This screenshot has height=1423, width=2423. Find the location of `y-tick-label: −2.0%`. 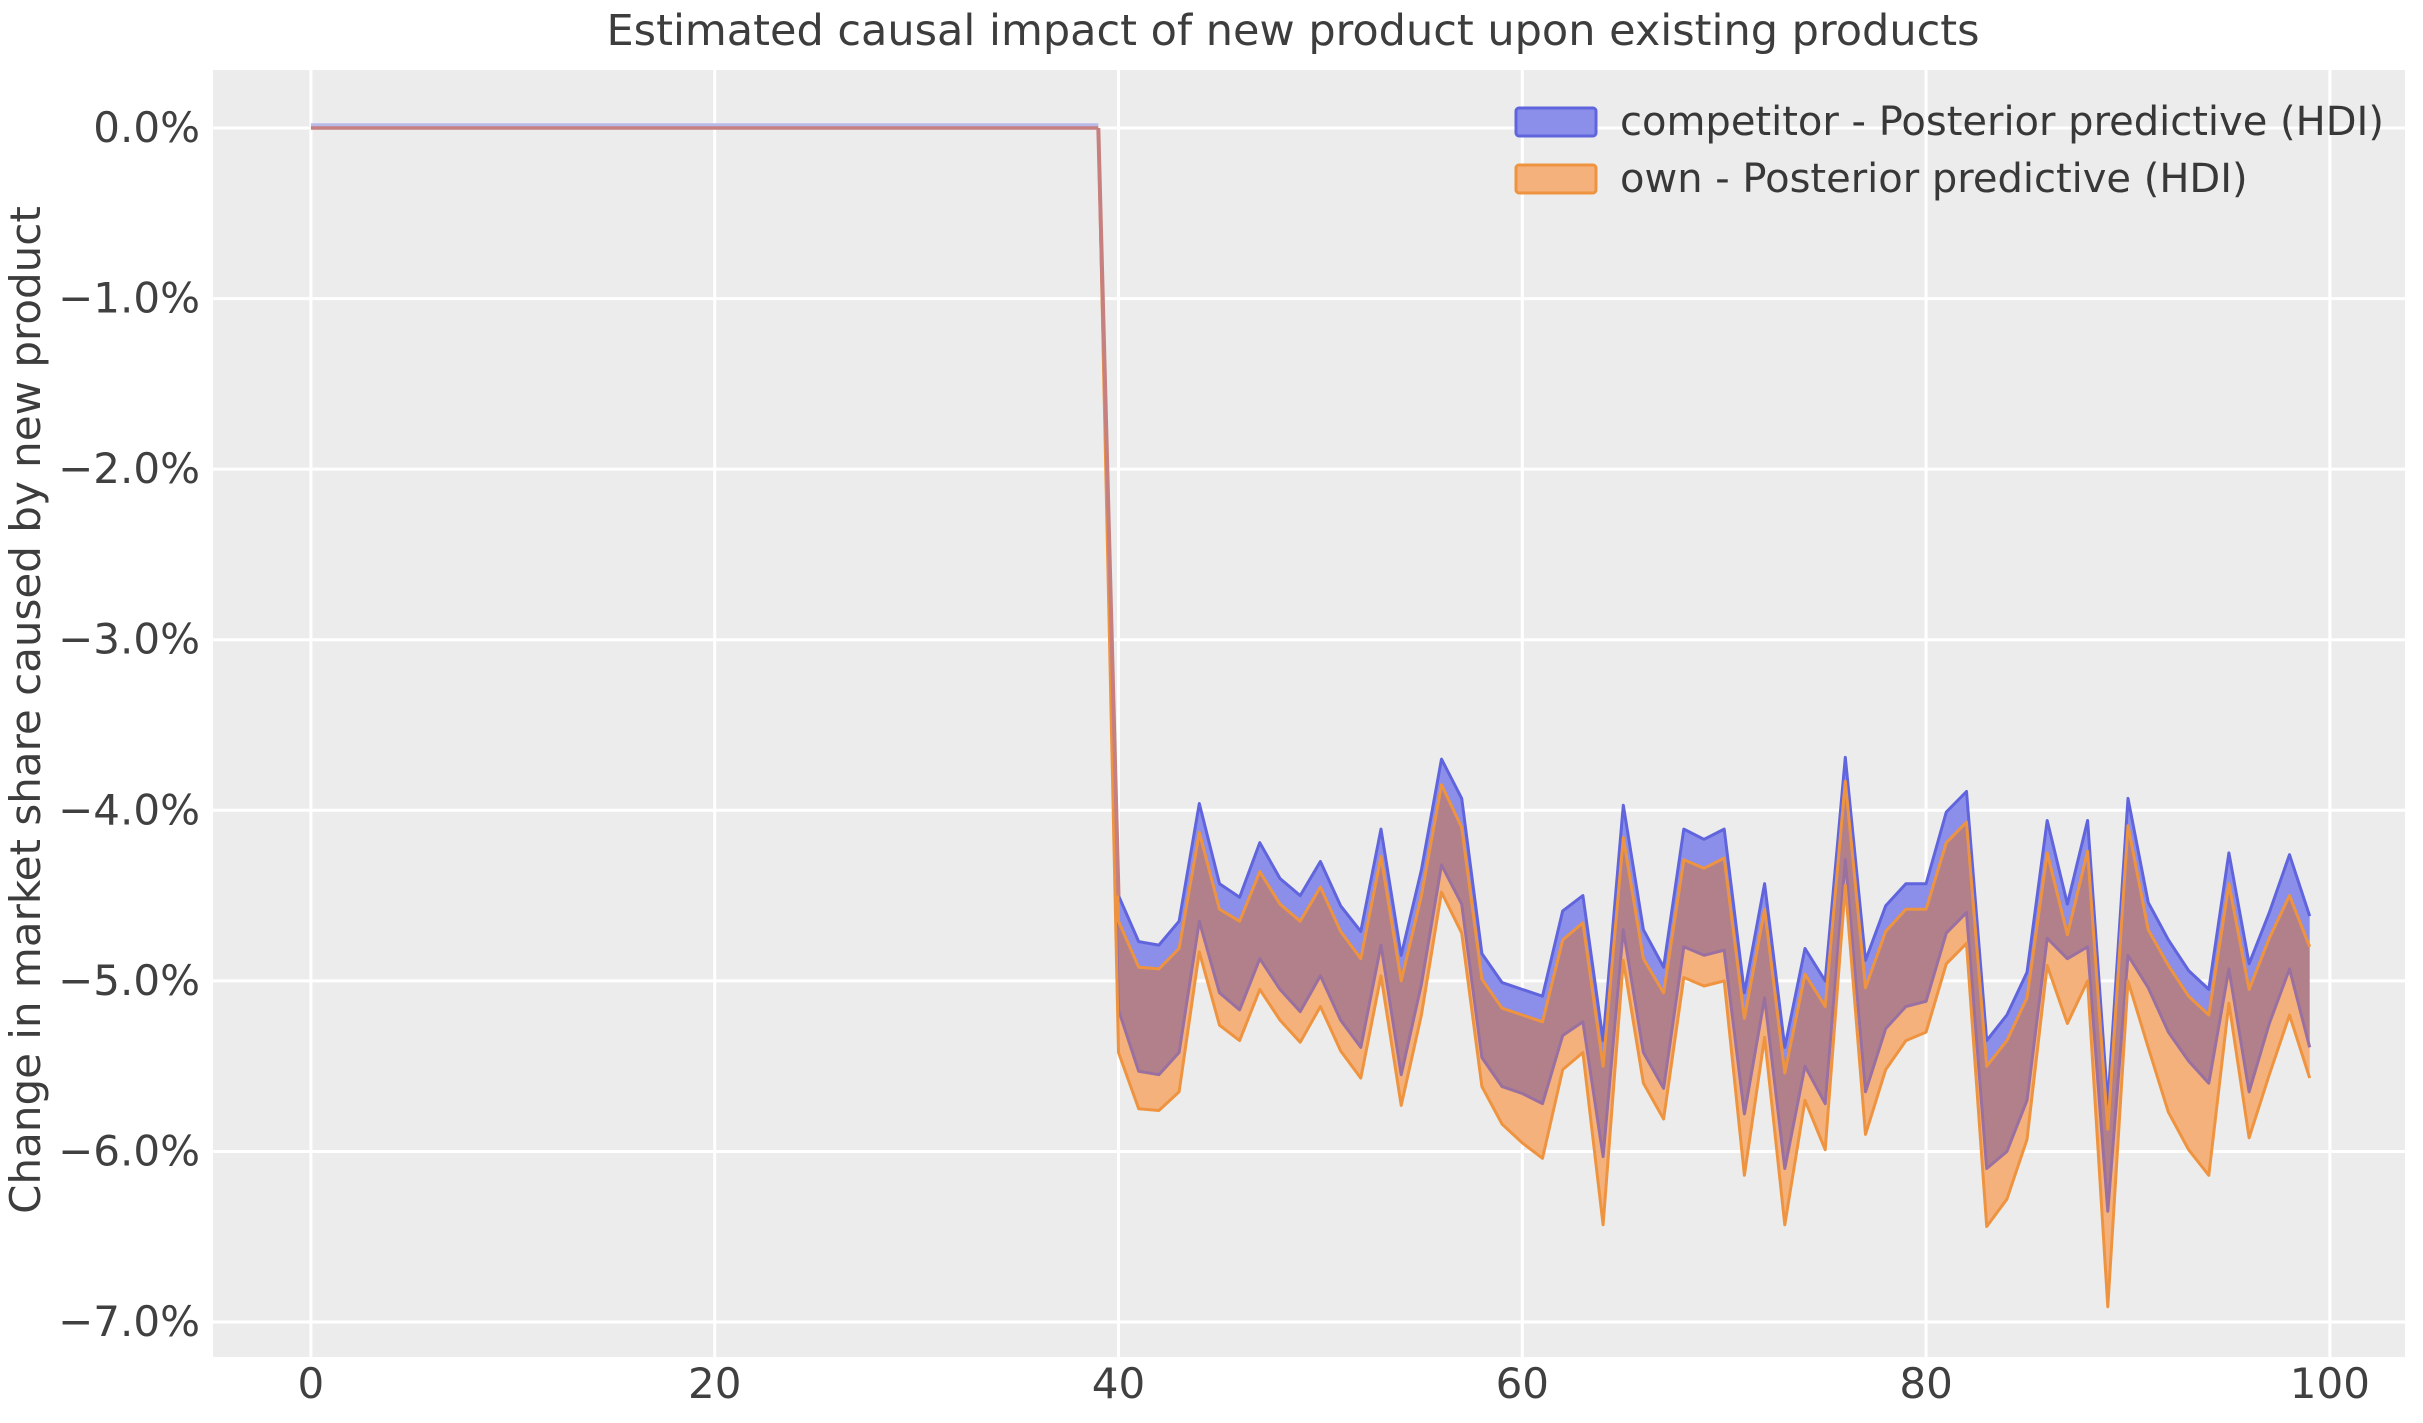

y-tick-label: −2.0% is located at coordinates (129, 468).